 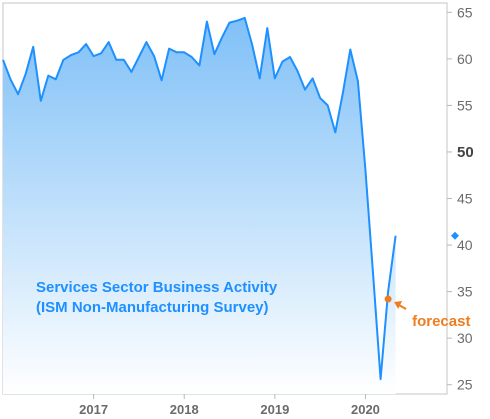 What do you see at coordinates (157, 287) in the screenshot?
I see `chart-title-line-1: Services Sector Business Activity` at bounding box center [157, 287].